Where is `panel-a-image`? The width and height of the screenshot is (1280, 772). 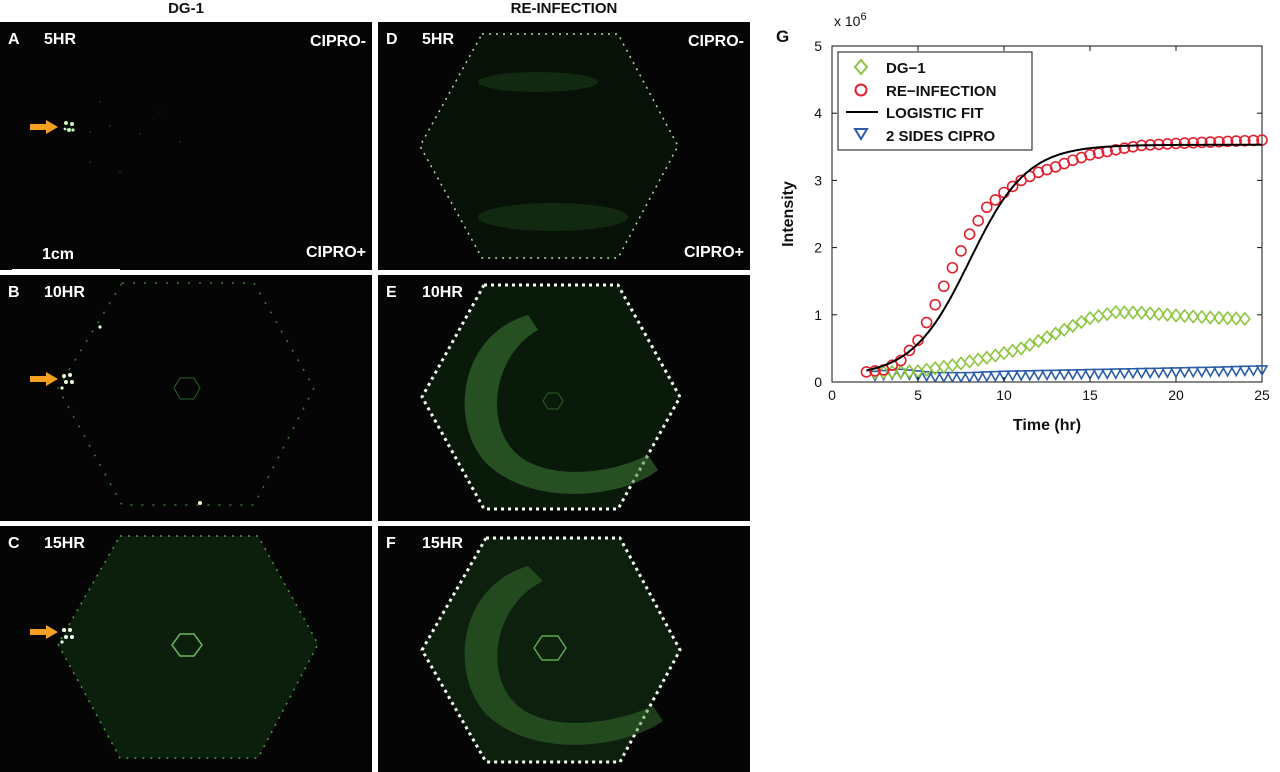
panel-a-image is located at coordinates (122, 137).